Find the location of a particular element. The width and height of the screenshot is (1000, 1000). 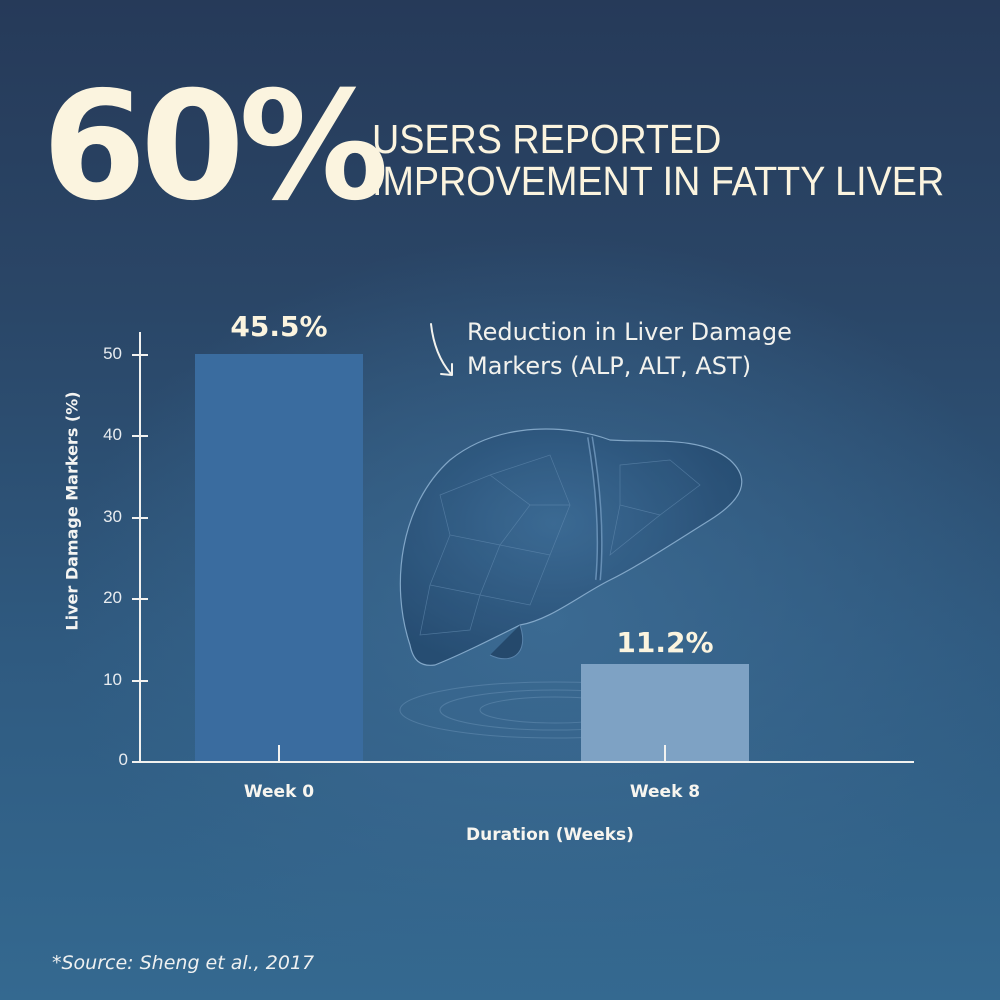

x-tick-label: Week 0 is located at coordinates (279, 792).